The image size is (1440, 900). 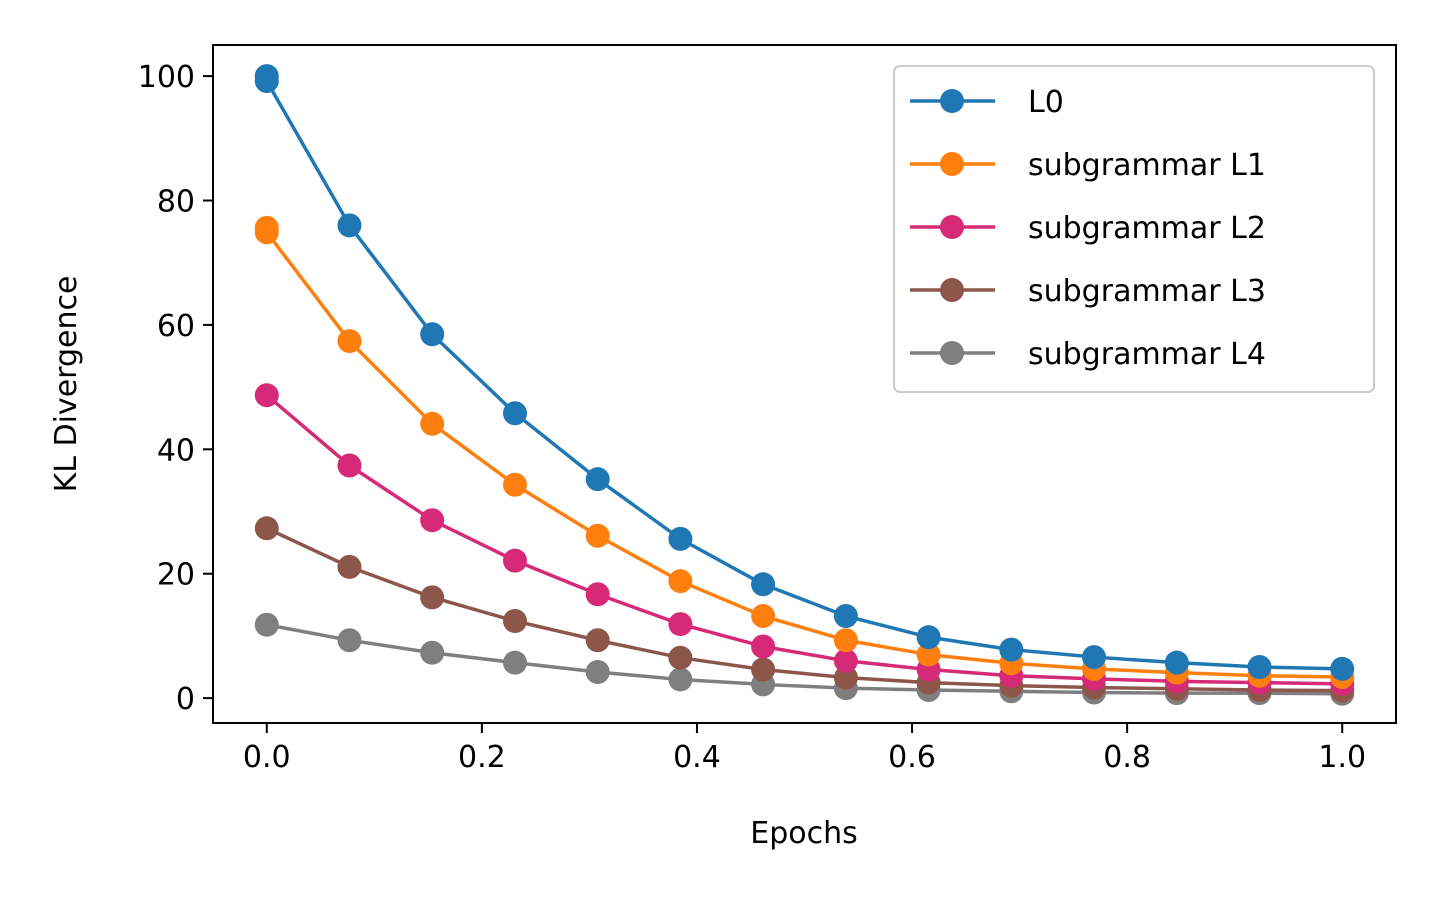 What do you see at coordinates (912, 757) in the screenshot?
I see `x-tick-label-3: 0.6` at bounding box center [912, 757].